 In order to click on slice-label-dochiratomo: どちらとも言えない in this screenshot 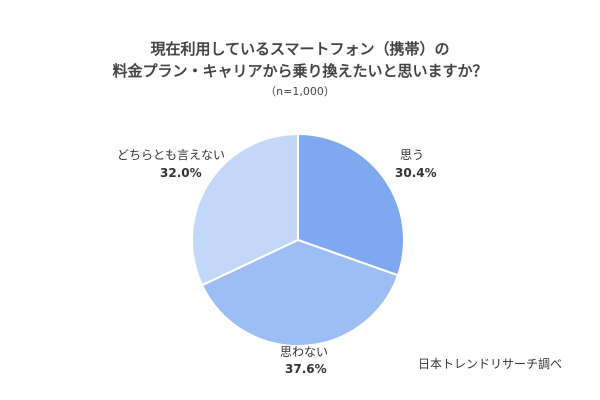, I will do `click(171, 155)`.